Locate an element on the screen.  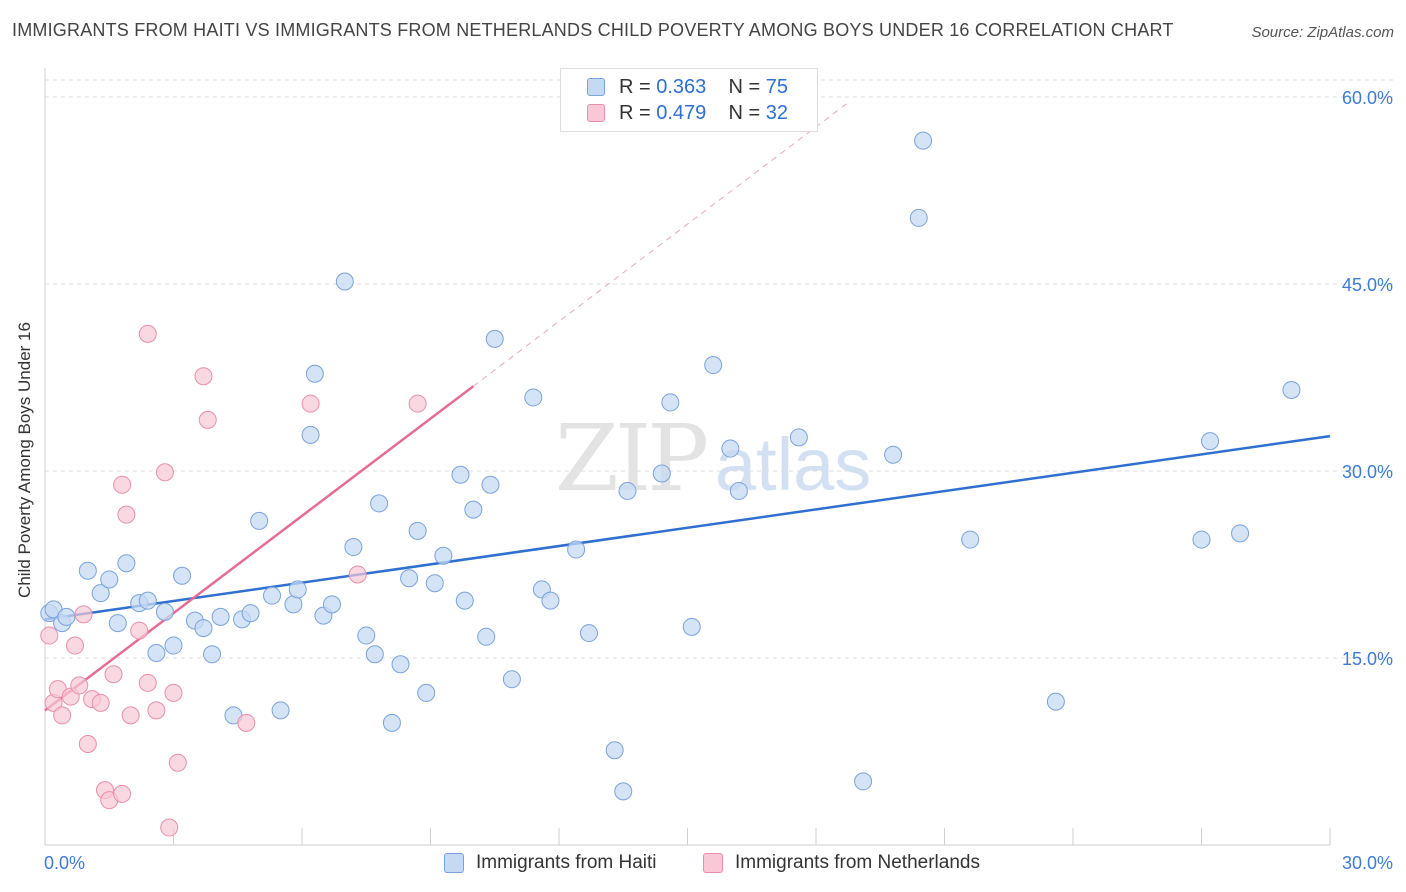
legend-swatch-netherlands is located at coordinates (596, 113).